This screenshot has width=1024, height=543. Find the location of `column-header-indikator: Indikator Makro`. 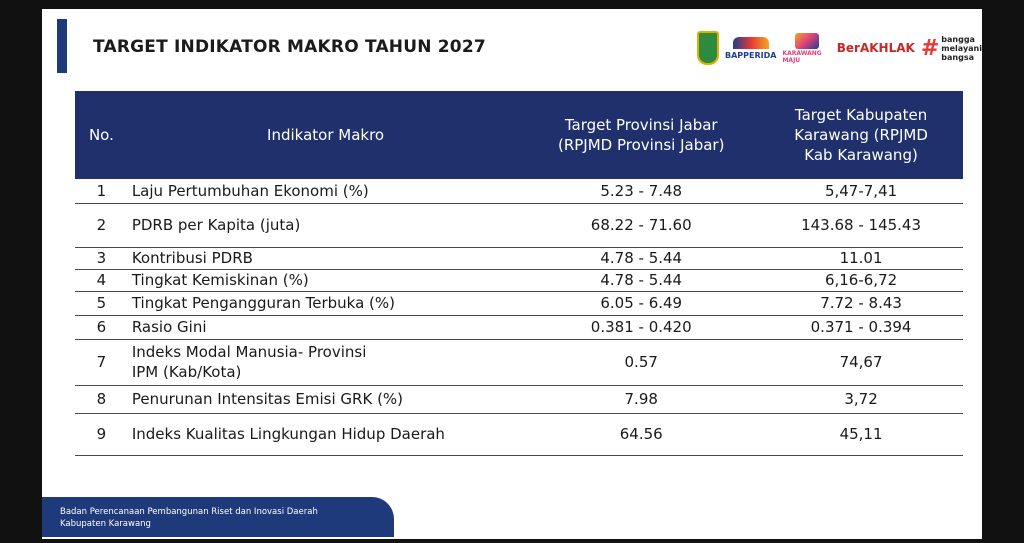

column-header-indikator: Indikator Makro is located at coordinates (325, 135).